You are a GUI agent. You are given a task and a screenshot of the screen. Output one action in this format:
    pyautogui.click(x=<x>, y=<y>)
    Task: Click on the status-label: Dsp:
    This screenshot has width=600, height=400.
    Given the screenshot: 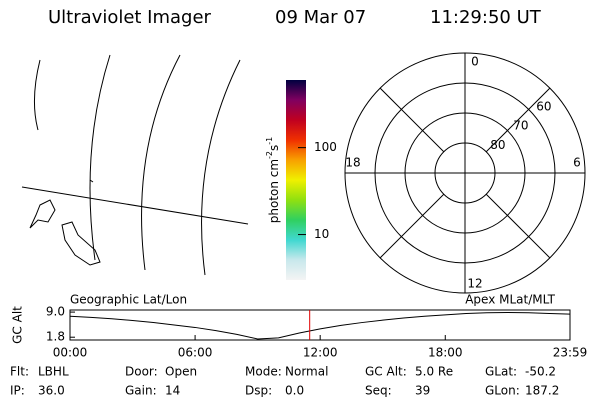 What is the action you would take?
    pyautogui.click(x=258, y=391)
    